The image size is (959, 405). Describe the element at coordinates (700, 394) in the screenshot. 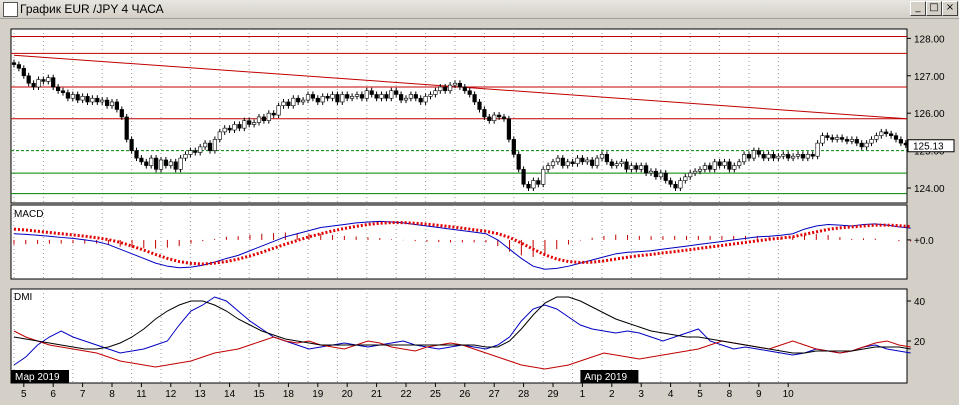

I see `x-tick-label: 5` at that location.